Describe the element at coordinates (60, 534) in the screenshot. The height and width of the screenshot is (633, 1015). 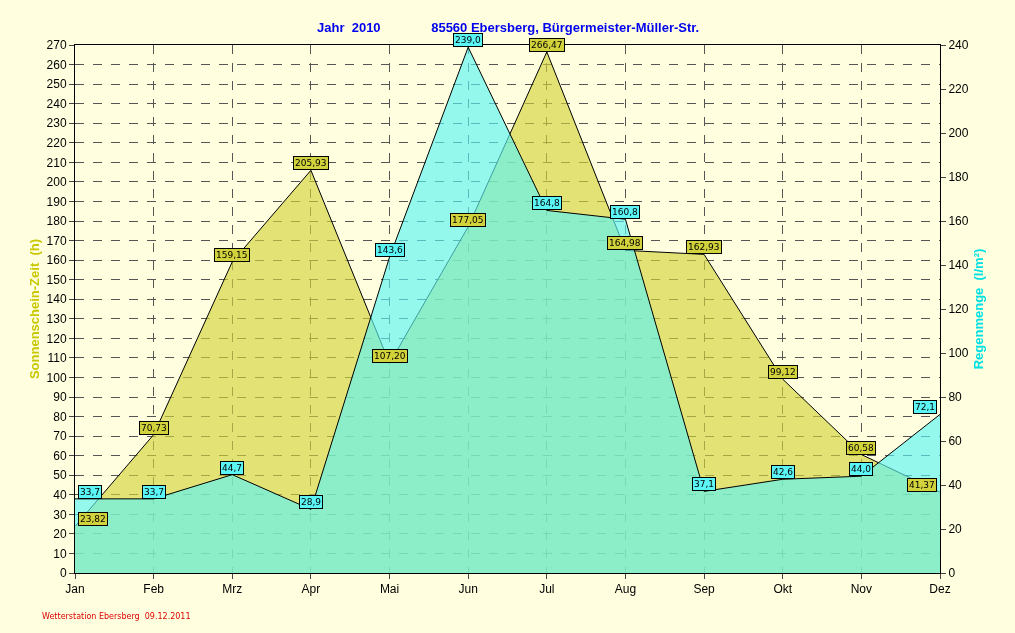
I see `y-tick-label: 20` at that location.